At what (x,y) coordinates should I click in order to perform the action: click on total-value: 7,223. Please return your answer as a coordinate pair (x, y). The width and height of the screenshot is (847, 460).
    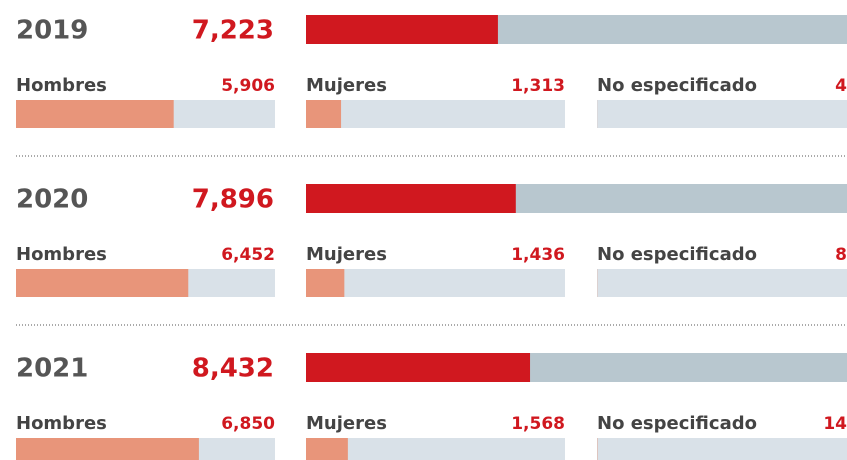
    Looking at the image, I should click on (233, 31).